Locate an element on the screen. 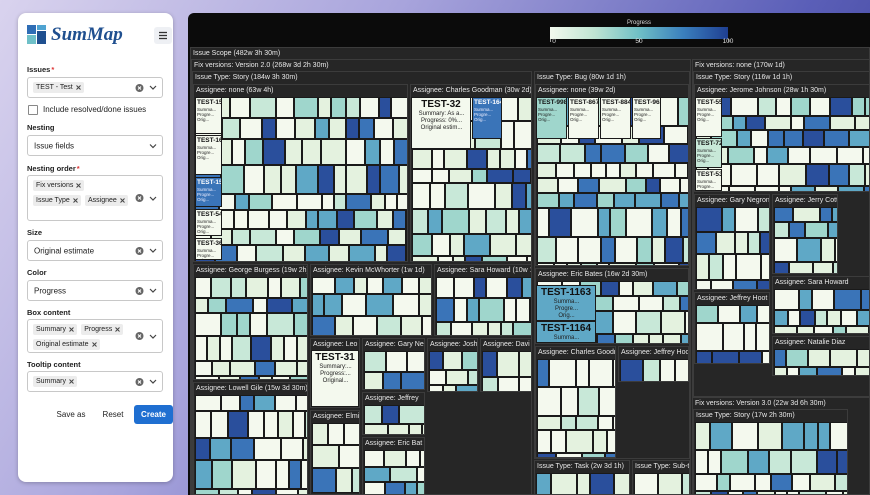  group-label: Assignee: Charles Goodman is located at coordinates (576, 352).